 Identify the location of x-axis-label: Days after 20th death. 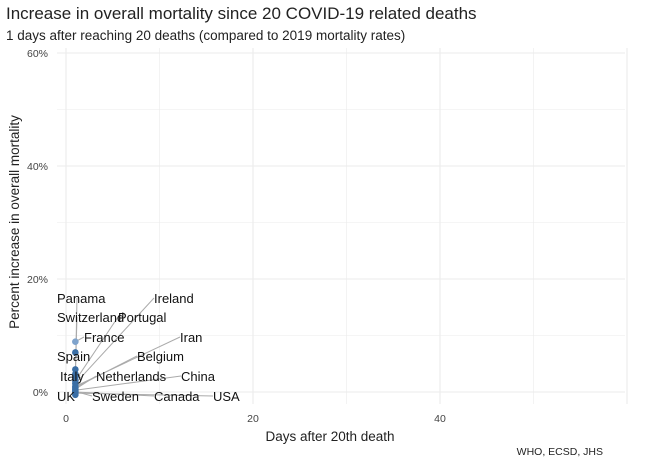
(329, 436).